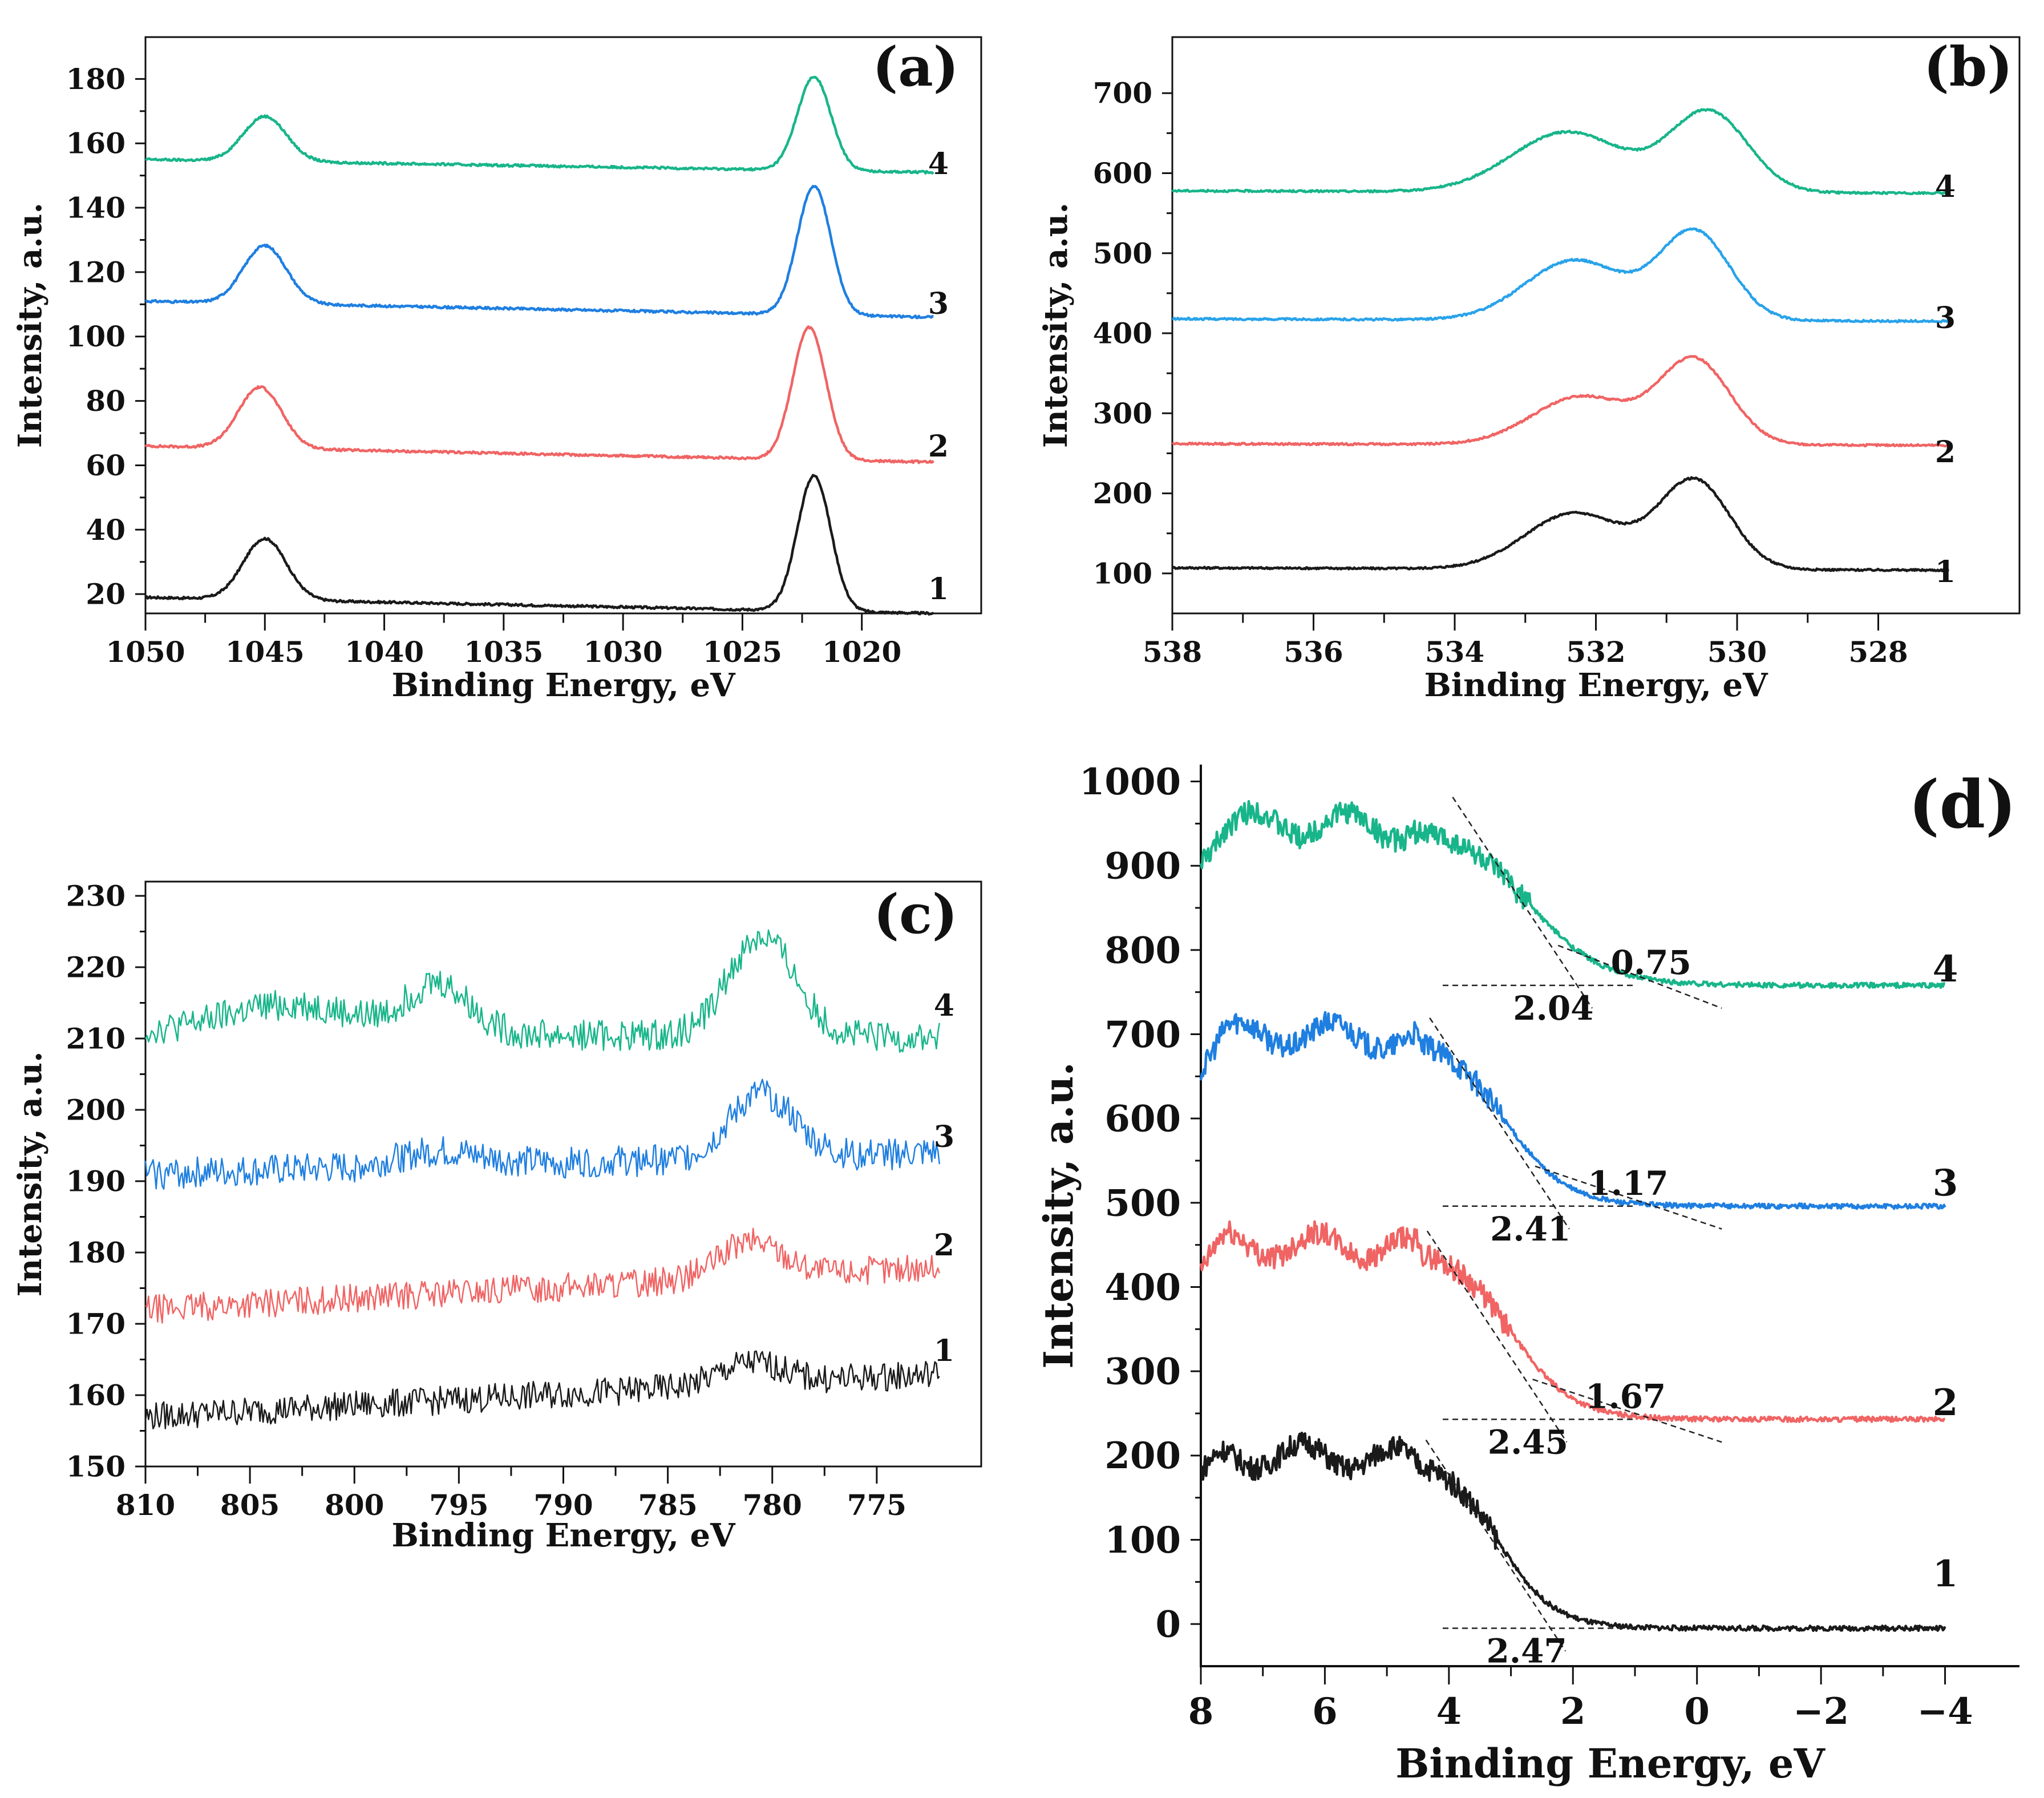 The image size is (2044, 1798). I want to click on y-tick-label: 80, so click(106, 401).